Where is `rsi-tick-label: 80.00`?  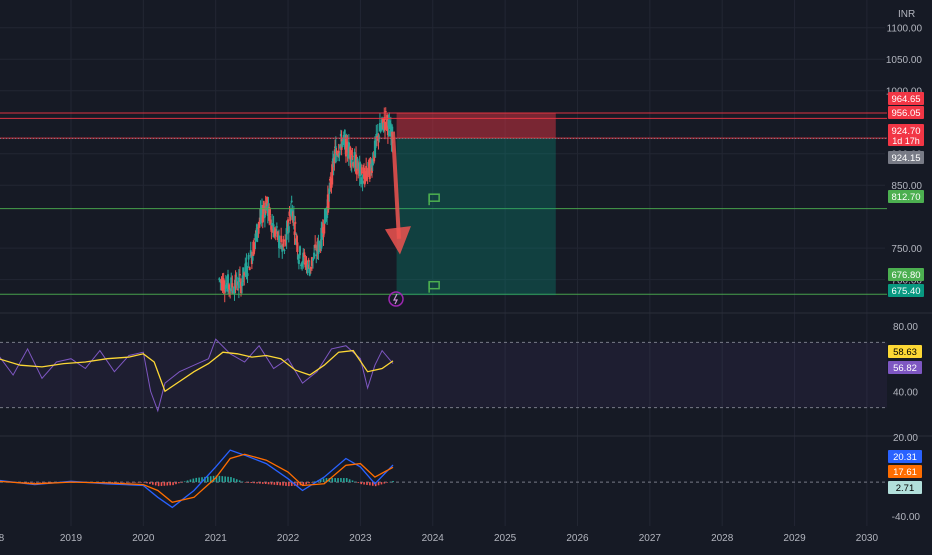
rsi-tick-label: 80.00 is located at coordinates (905, 327).